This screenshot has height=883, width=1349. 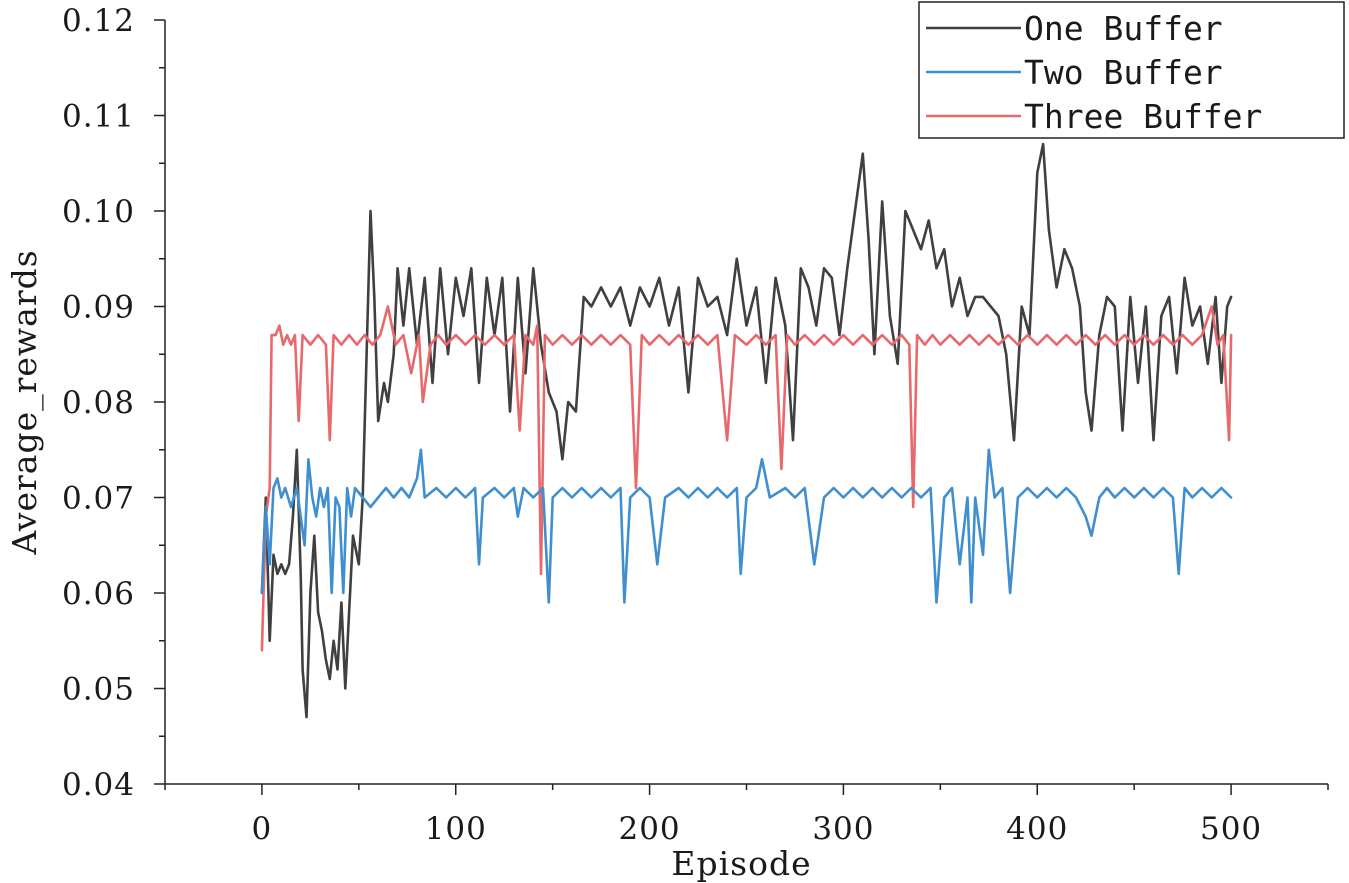 I want to click on legend-label: One Buffer, so click(x=1123, y=28).